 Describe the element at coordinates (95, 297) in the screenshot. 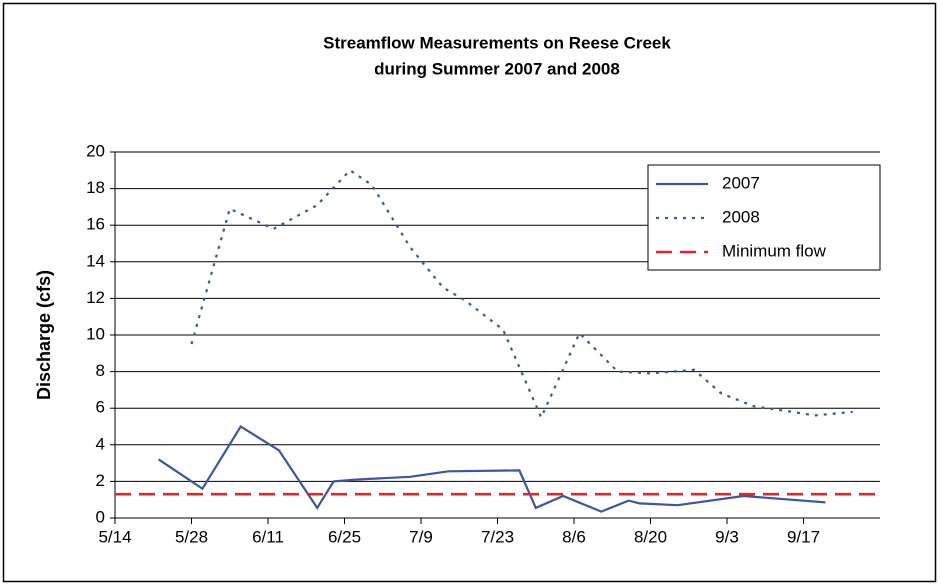

I see `y-tick-label: 12` at that location.